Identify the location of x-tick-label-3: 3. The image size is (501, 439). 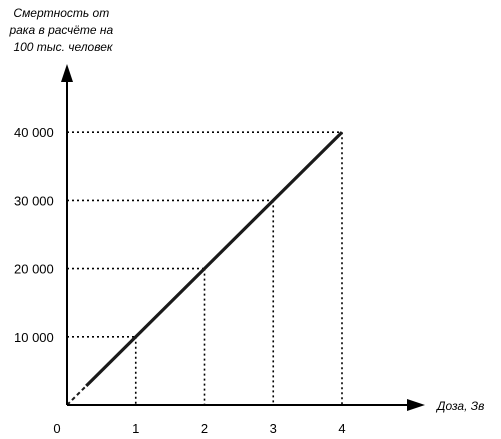
(273, 428).